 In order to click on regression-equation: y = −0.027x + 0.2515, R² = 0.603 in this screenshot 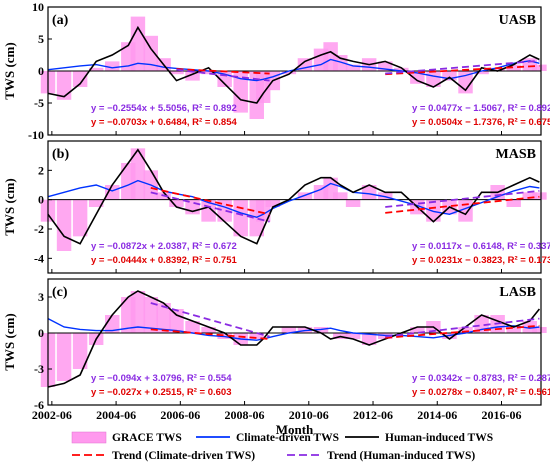, I will do `click(161, 392)`.